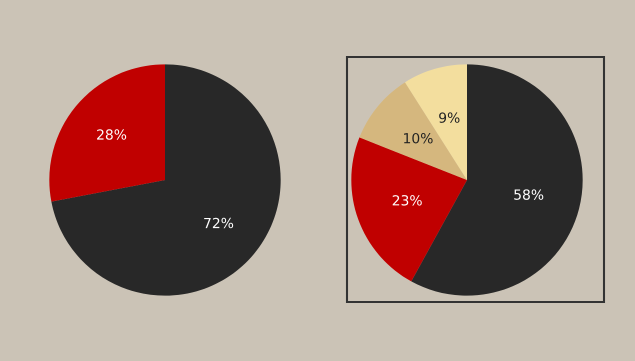  Describe the element at coordinates (219, 223) in the screenshot. I see `data-label: 72%` at that location.